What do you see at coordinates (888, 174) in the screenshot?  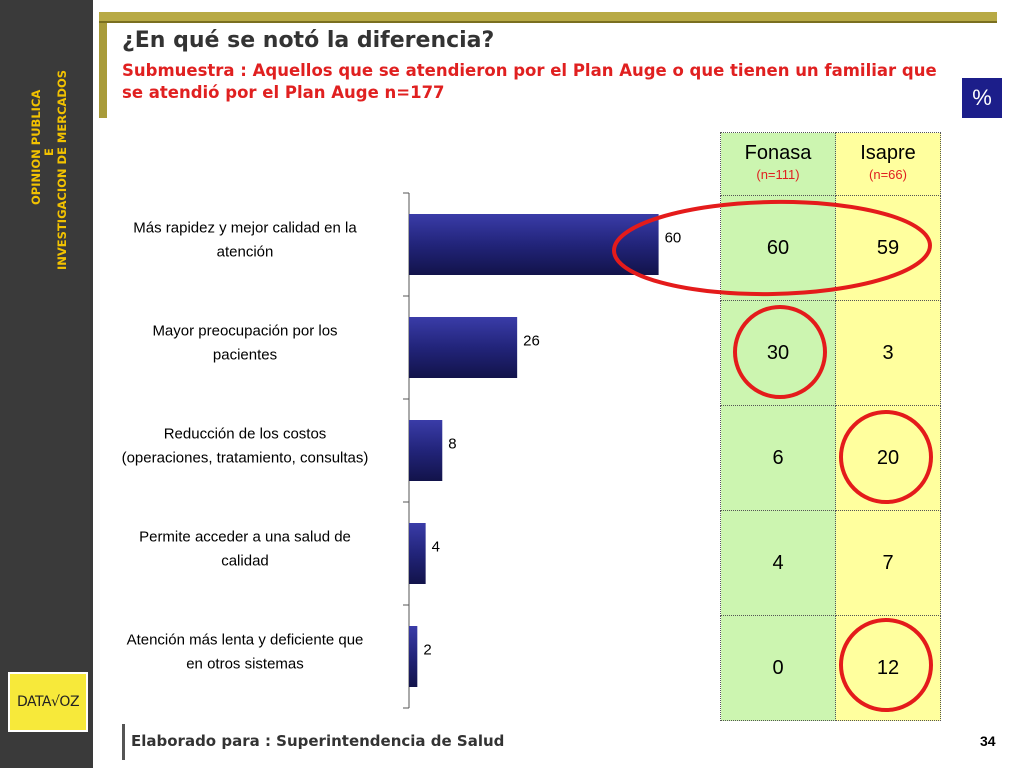 I see `header-isapre-n: (n=66)` at bounding box center [888, 174].